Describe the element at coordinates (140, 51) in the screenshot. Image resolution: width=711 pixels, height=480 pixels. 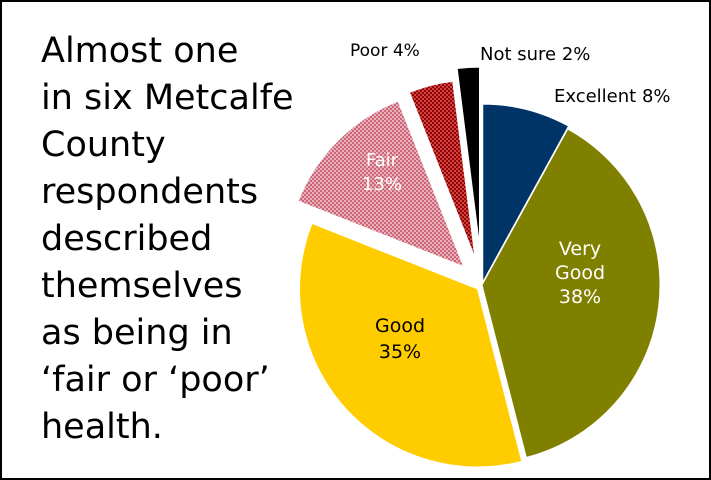
I see `headline-line: Almost one` at that location.